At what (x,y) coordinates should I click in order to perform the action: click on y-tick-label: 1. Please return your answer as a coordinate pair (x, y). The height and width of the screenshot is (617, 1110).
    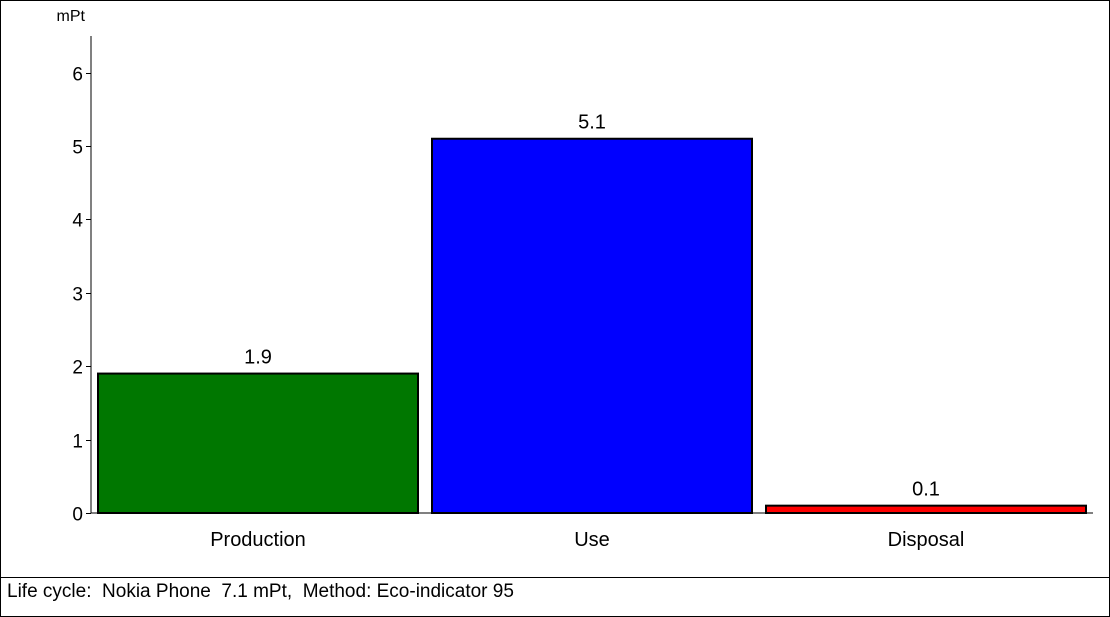
    Looking at the image, I should click on (77, 442).